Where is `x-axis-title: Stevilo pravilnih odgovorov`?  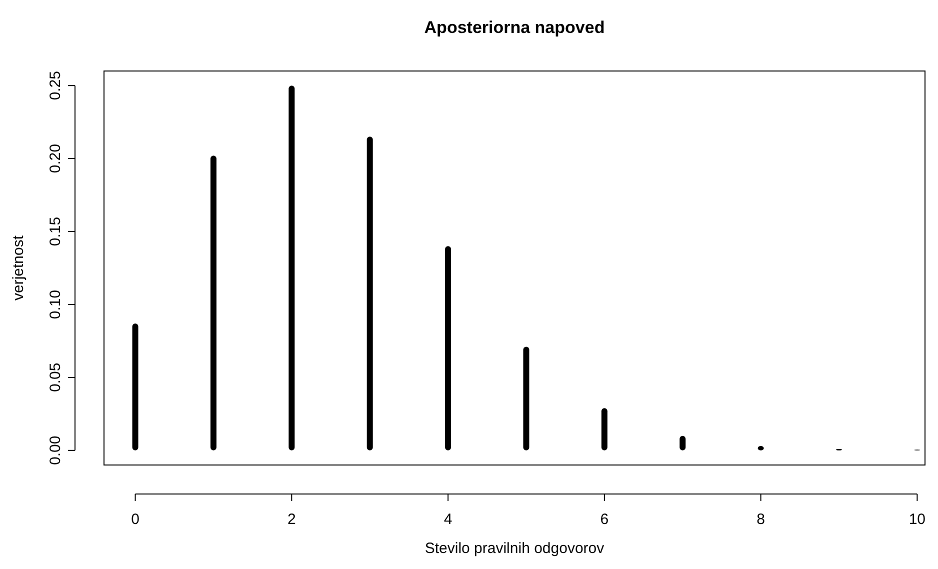 x-axis-title: Stevilo pravilnih odgovorov is located at coordinates (514, 548).